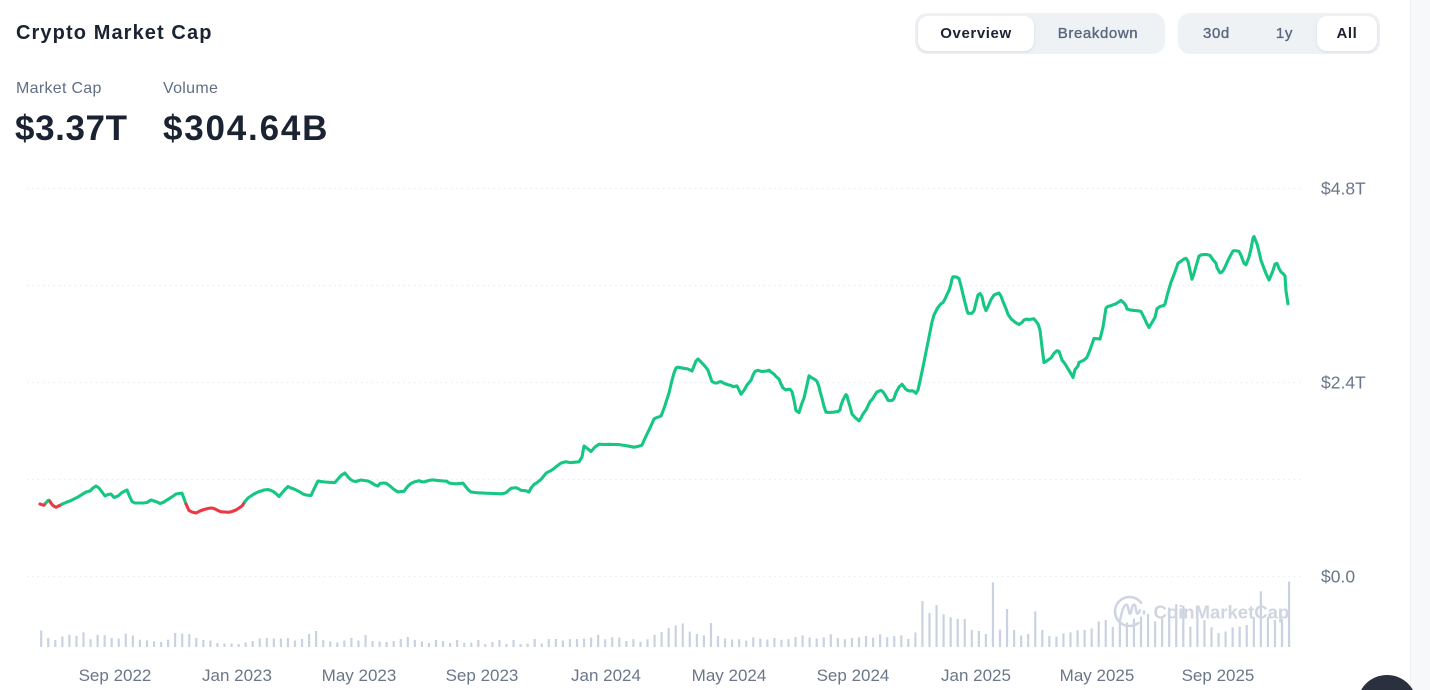 The height and width of the screenshot is (690, 1430). What do you see at coordinates (1338, 577) in the screenshot?
I see `svg-text: $0.0` at bounding box center [1338, 577].